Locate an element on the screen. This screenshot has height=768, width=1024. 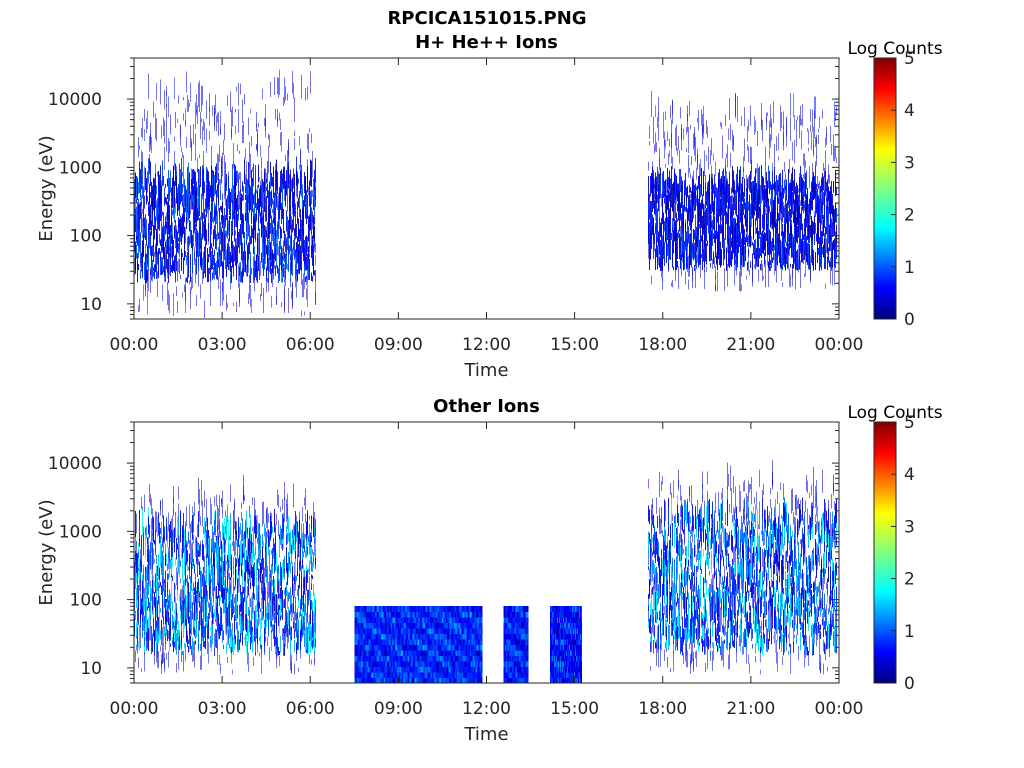
panel-title: Other Ions is located at coordinates (486, 406).